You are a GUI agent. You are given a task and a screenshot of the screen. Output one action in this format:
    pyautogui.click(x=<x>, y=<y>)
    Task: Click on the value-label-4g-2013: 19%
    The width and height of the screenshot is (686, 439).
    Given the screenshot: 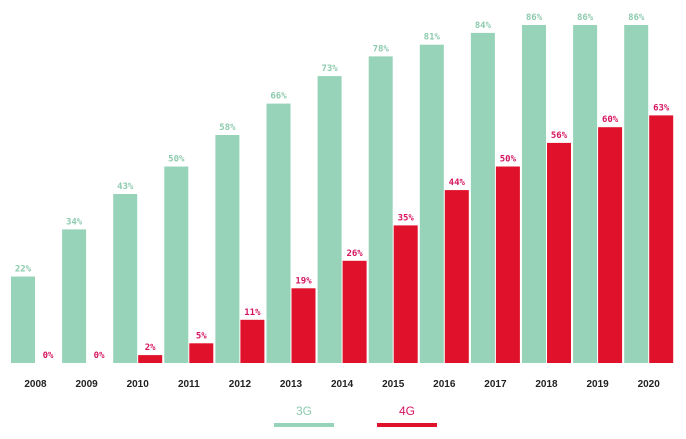 What is the action you would take?
    pyautogui.click(x=303, y=281)
    